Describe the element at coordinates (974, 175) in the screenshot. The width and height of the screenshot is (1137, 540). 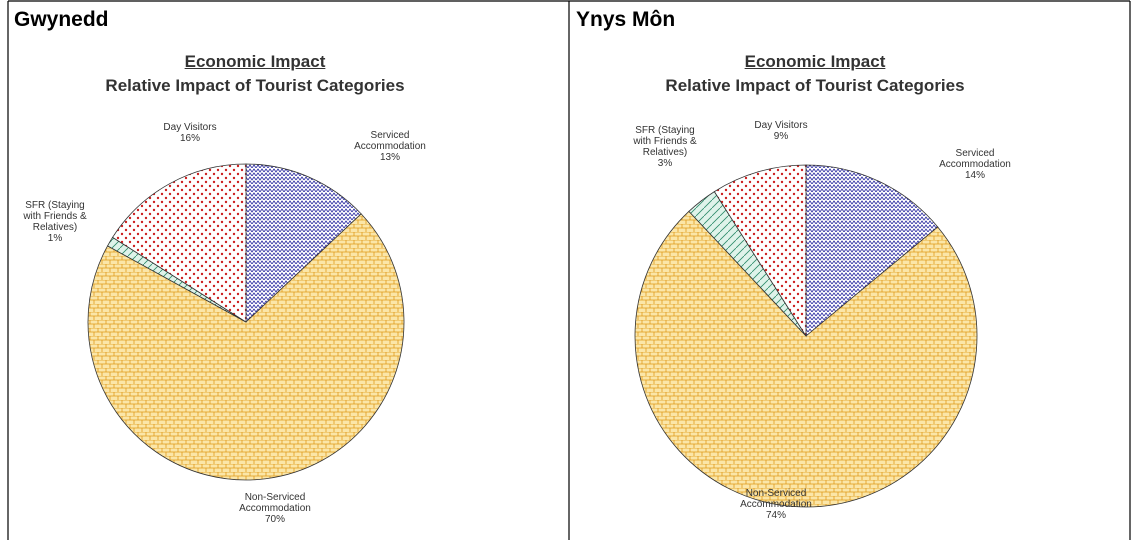
I see `slice-value: 14%` at that location.